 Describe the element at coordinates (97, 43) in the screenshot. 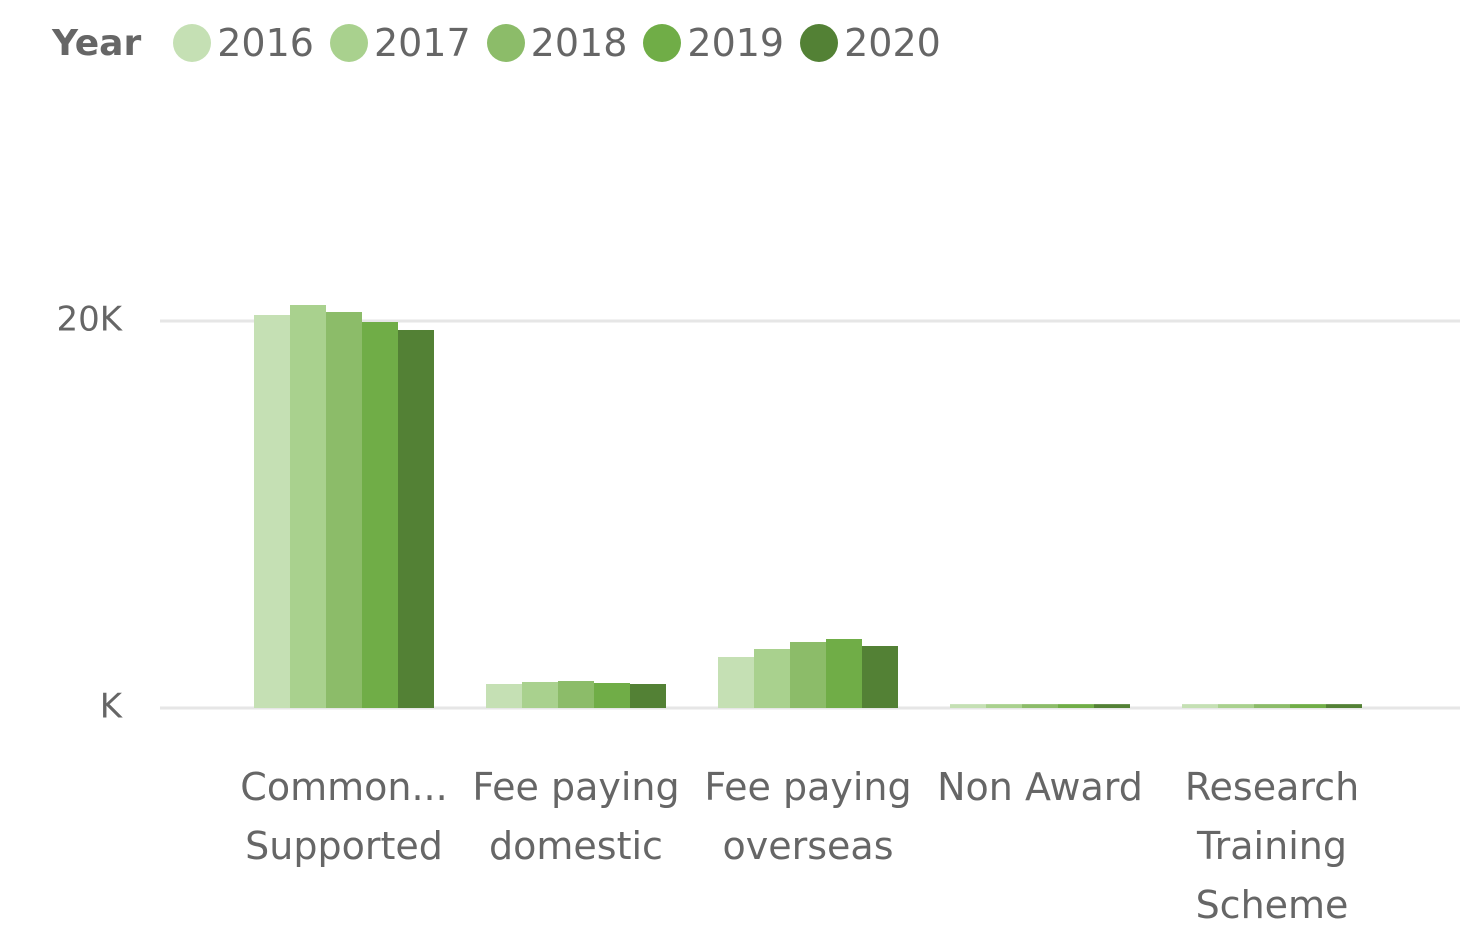

I see `legend-title: Year` at that location.